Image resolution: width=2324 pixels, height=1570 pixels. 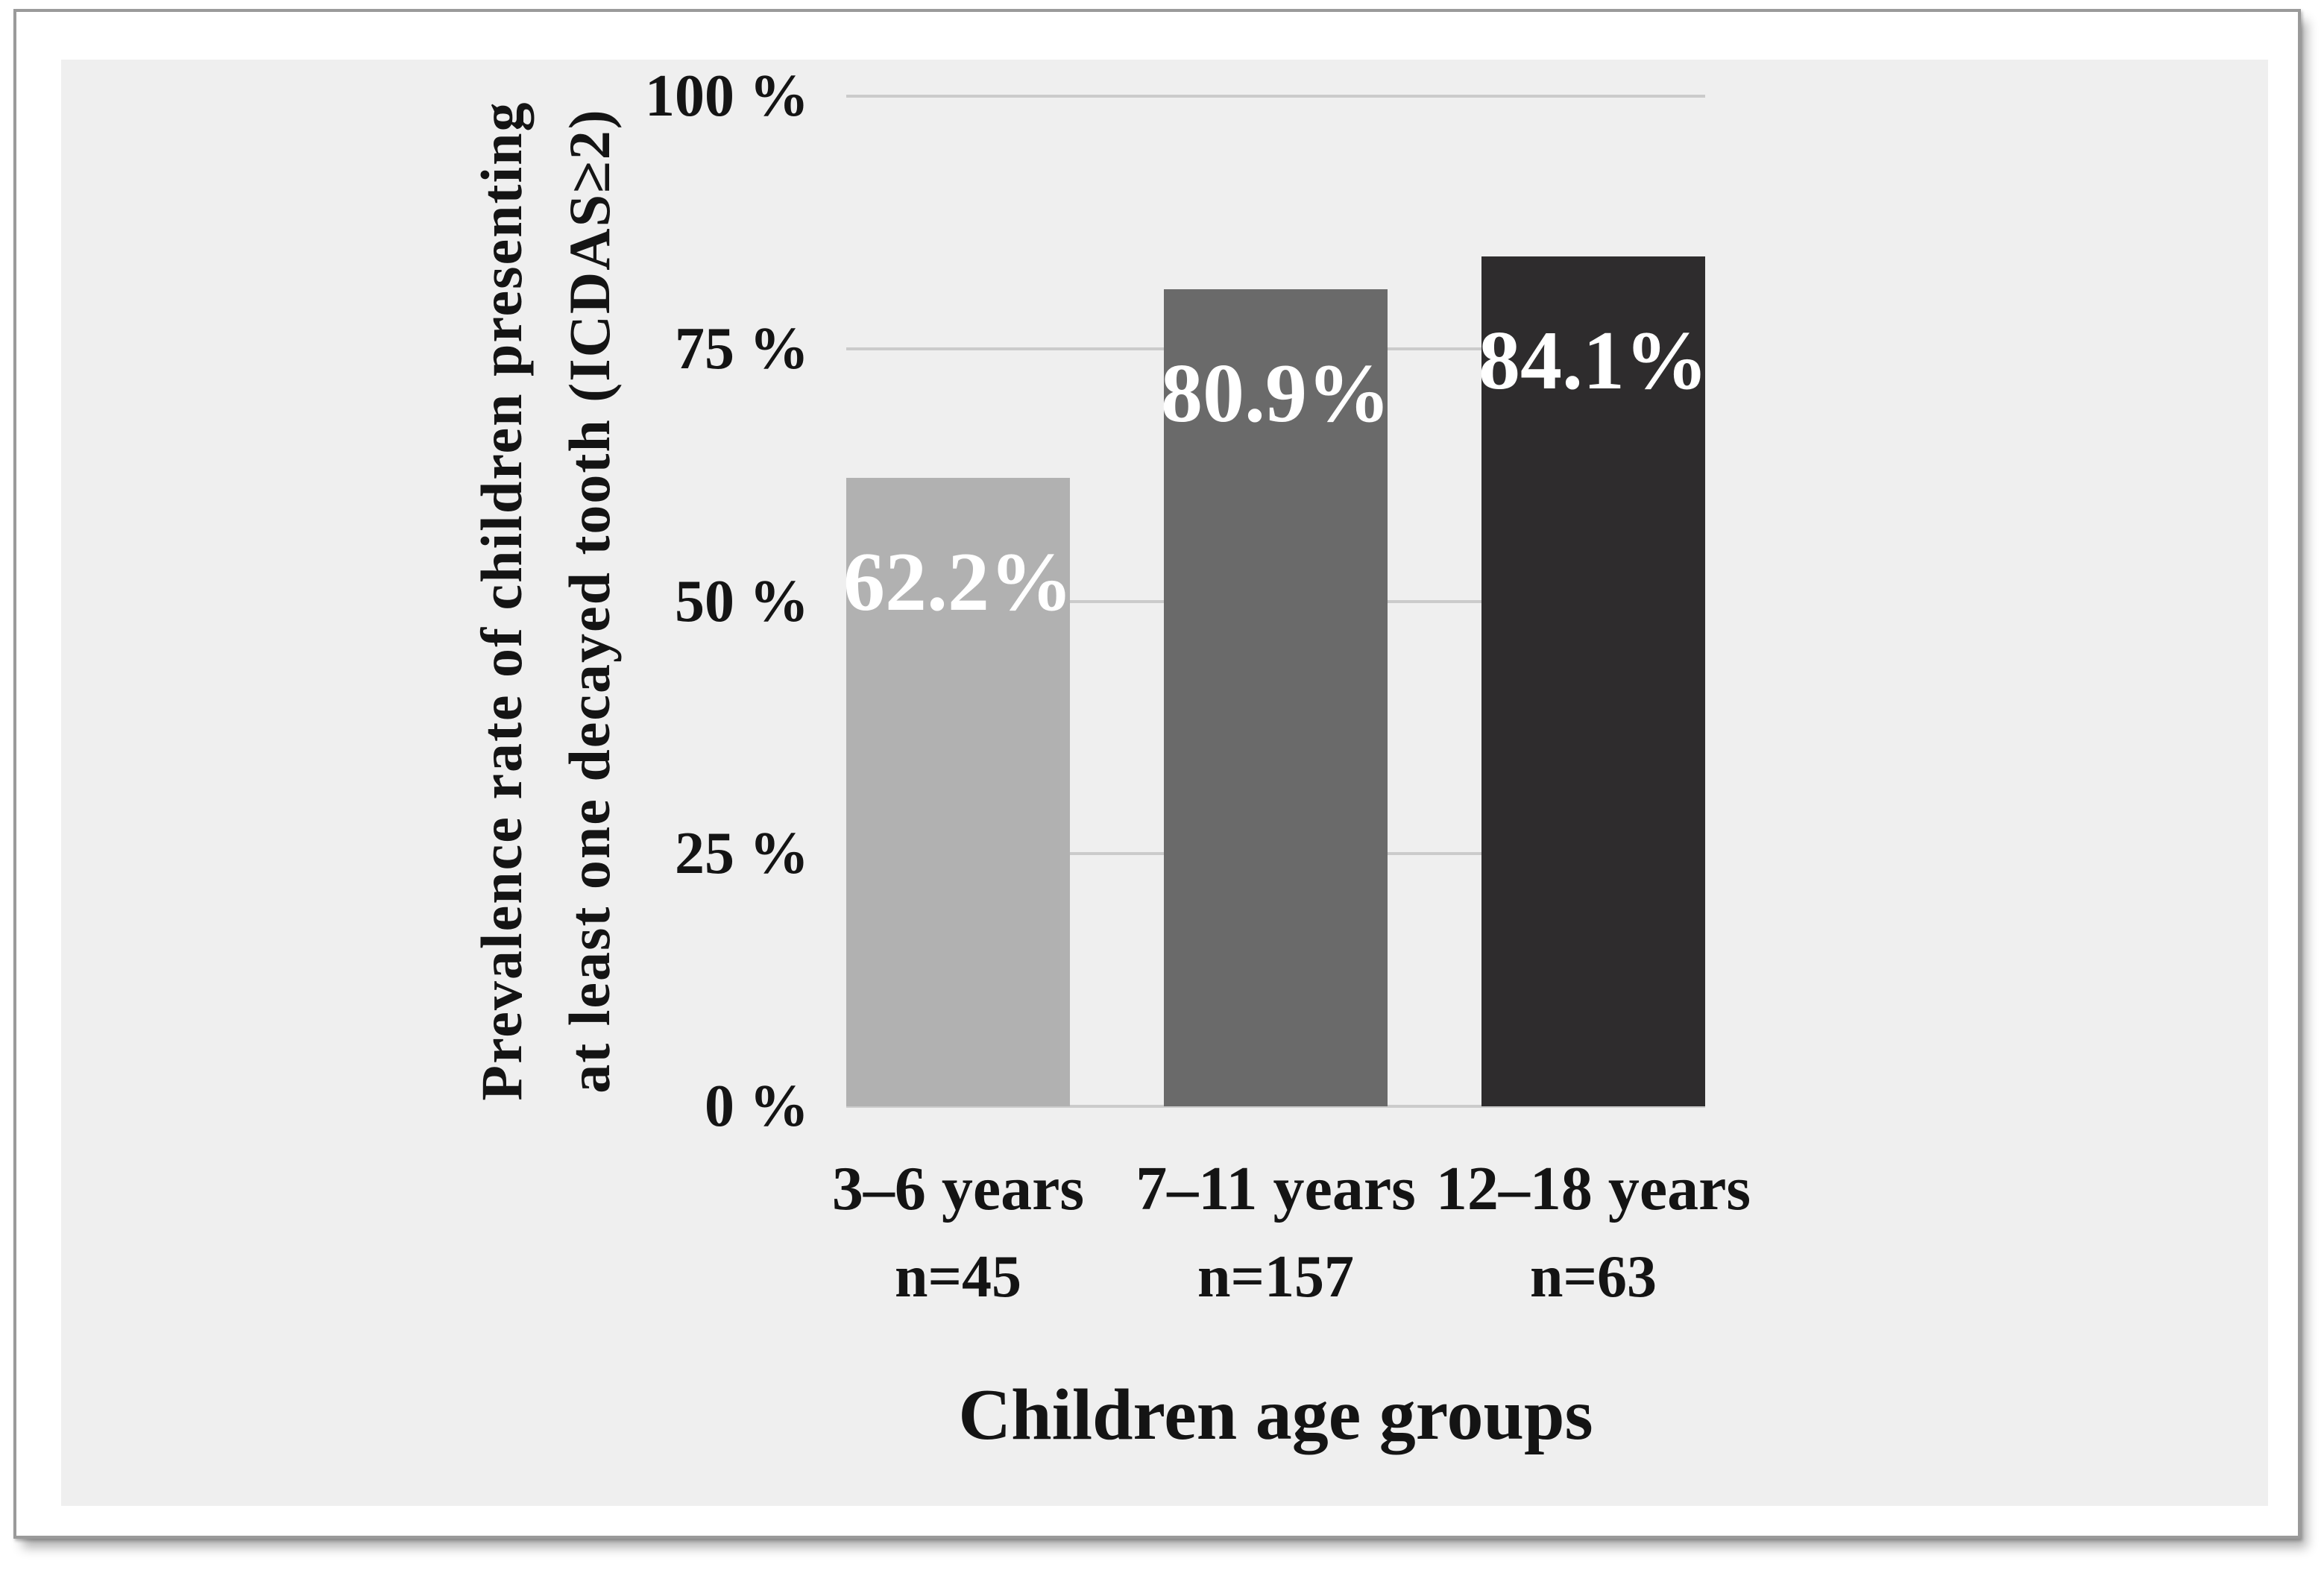 What do you see at coordinates (1276, 697) in the screenshot?
I see `bar-7-11-years: 80.9%` at bounding box center [1276, 697].